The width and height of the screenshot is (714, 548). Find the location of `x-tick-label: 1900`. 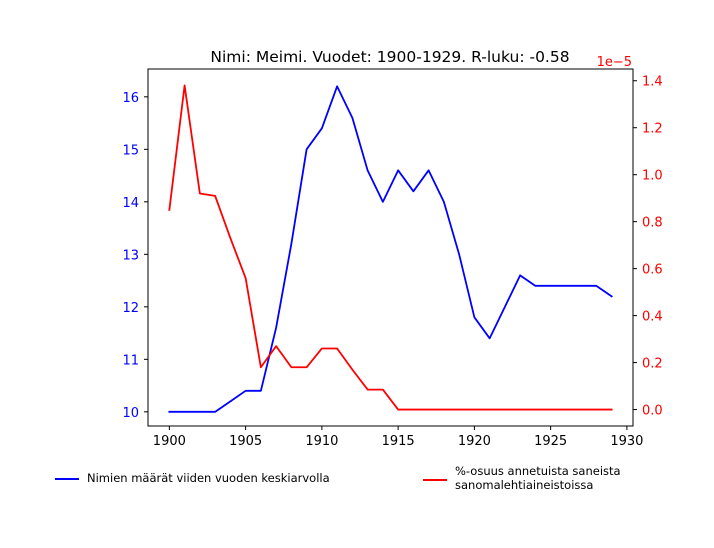

x-tick-label: 1900 is located at coordinates (169, 441).